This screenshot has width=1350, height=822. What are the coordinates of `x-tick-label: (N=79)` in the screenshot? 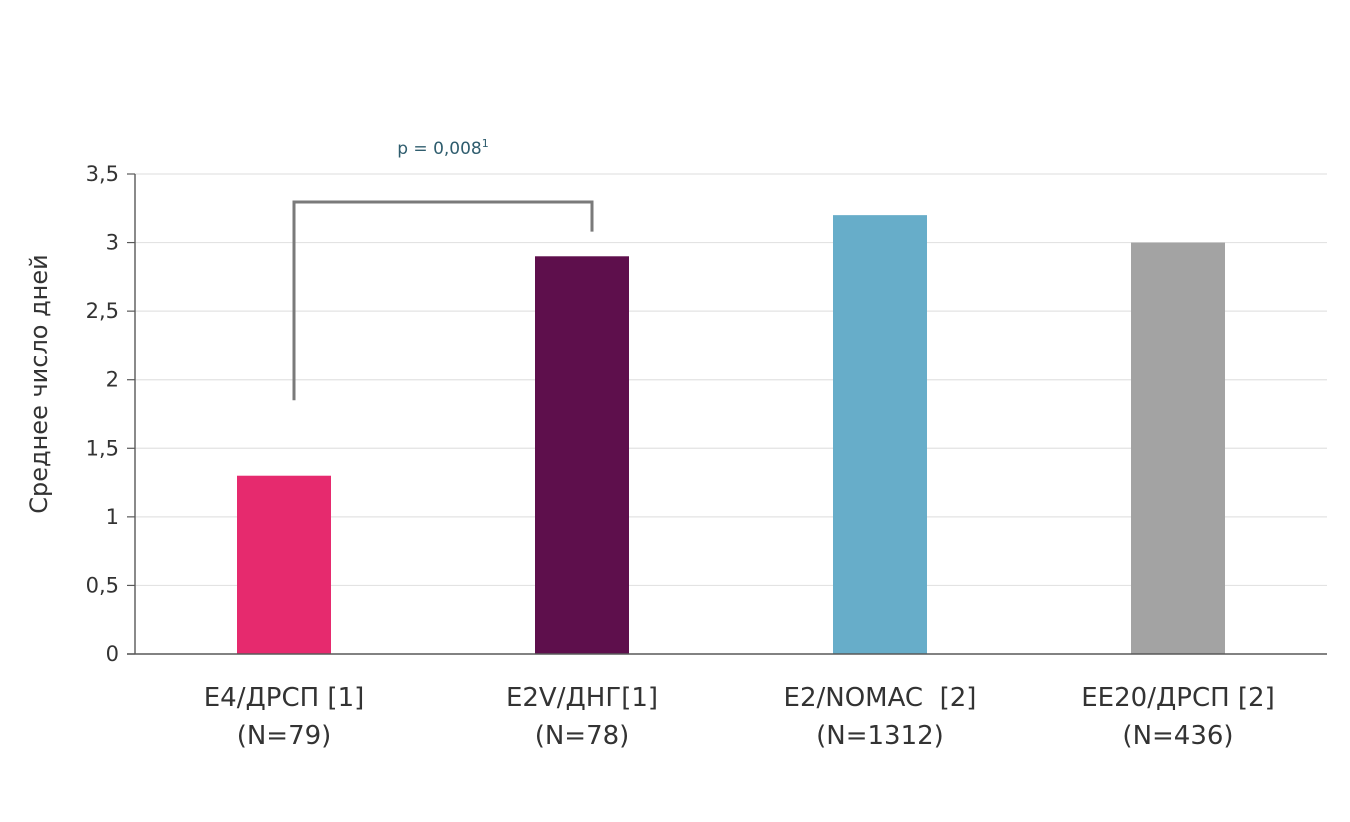 It's located at (284, 736).